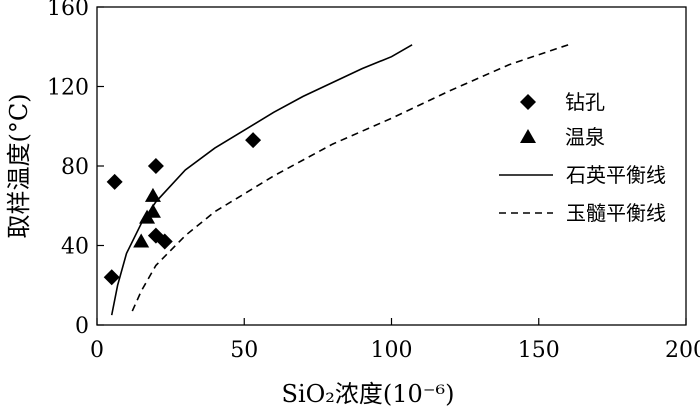 This screenshot has width=700, height=414. What do you see at coordinates (368, 394) in the screenshot?
I see `x-axis-title: SiO₂浓度(10⁻⁶)` at bounding box center [368, 394].